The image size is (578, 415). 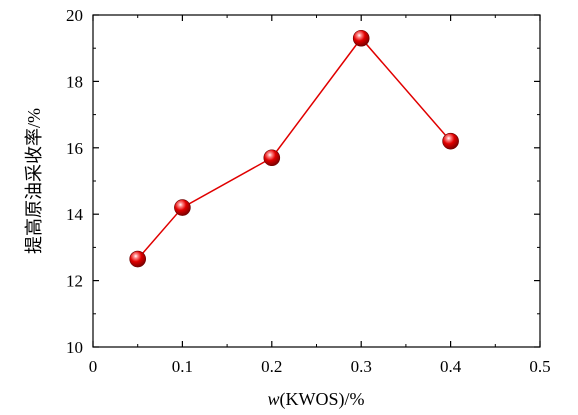 What do you see at coordinates (93, 366) in the screenshot?
I see `x-tick-label: 0` at bounding box center [93, 366].